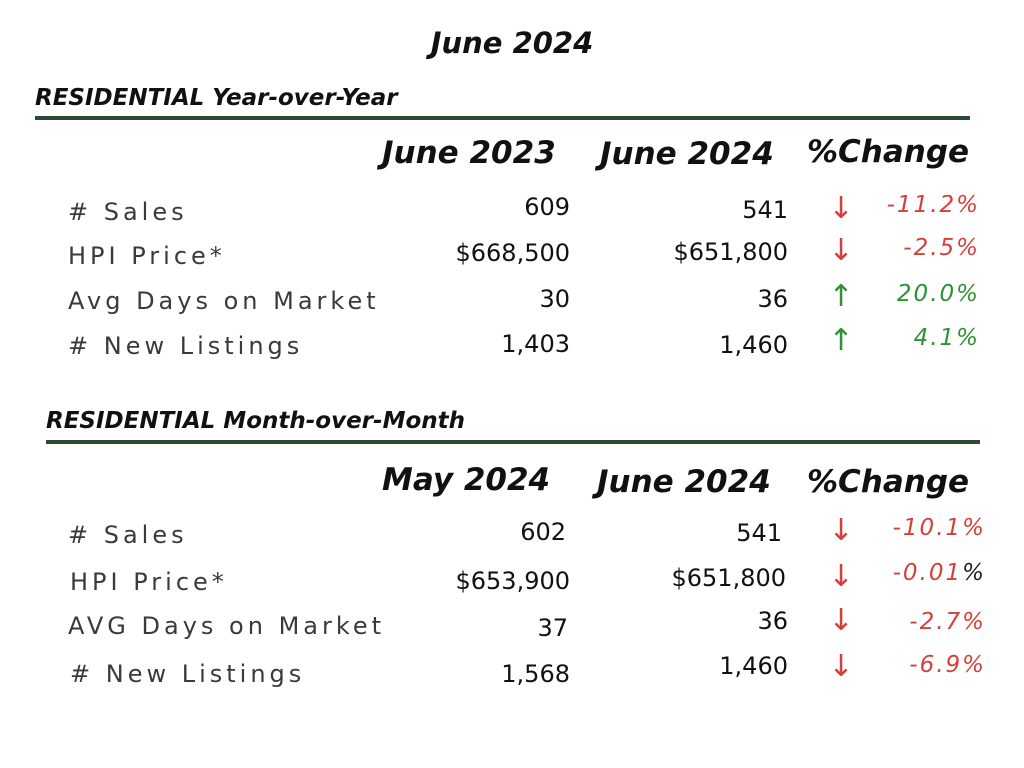 The height and width of the screenshot is (768, 1024). Describe the element at coordinates (147, 256) in the screenshot. I see `yoy-row-hpi-label: HPI Price*` at that location.